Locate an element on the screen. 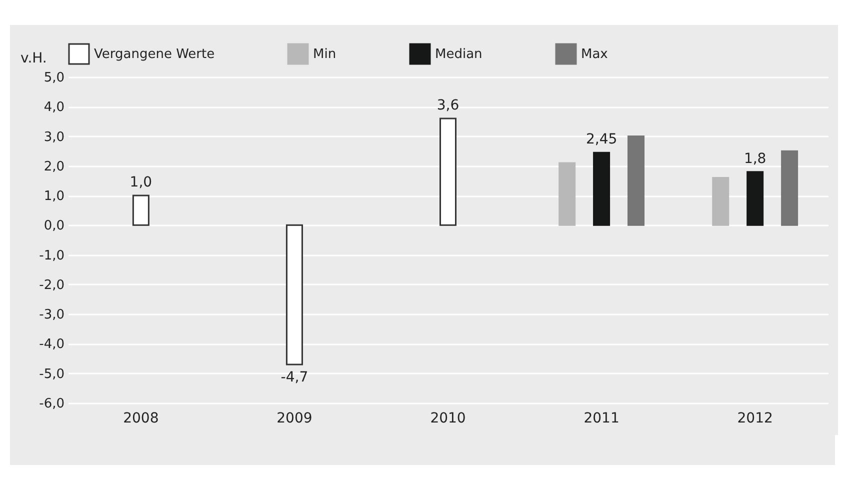 The image size is (845, 477). x-tick-label: 2012 is located at coordinates (755, 418).